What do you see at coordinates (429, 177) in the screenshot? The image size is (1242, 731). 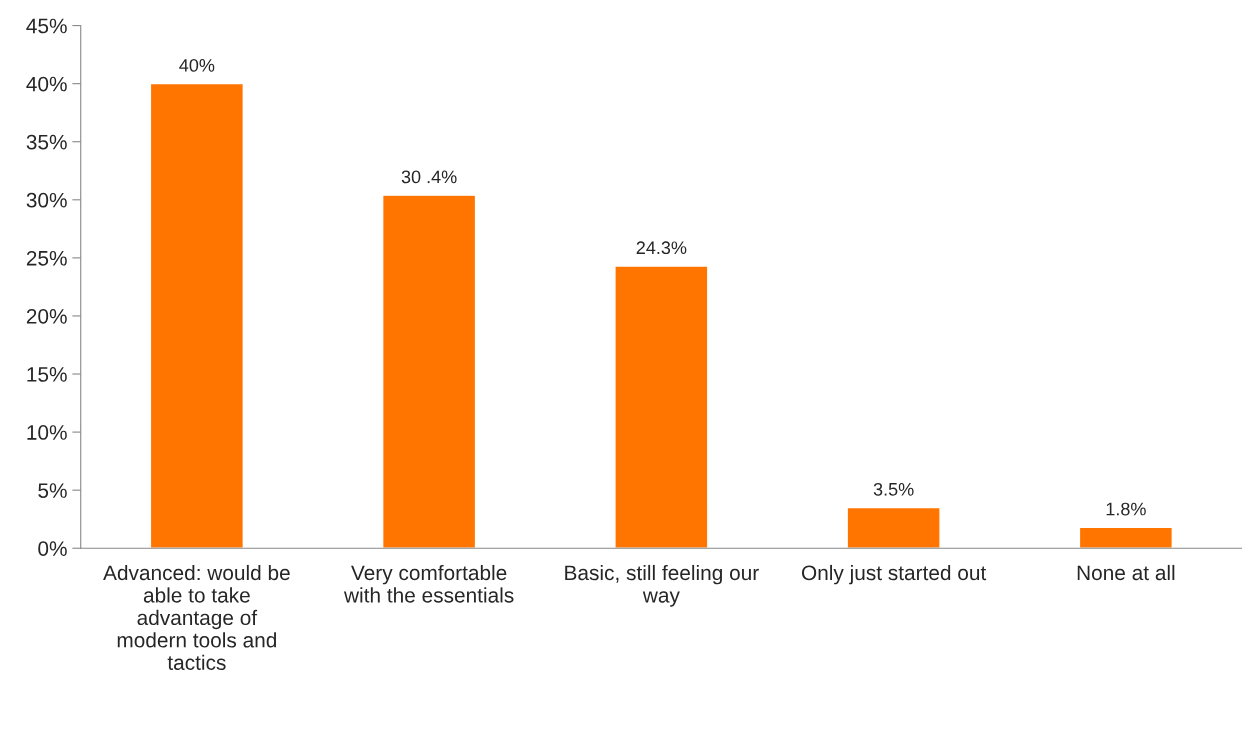 I see `data-label: 30 .4%` at bounding box center [429, 177].